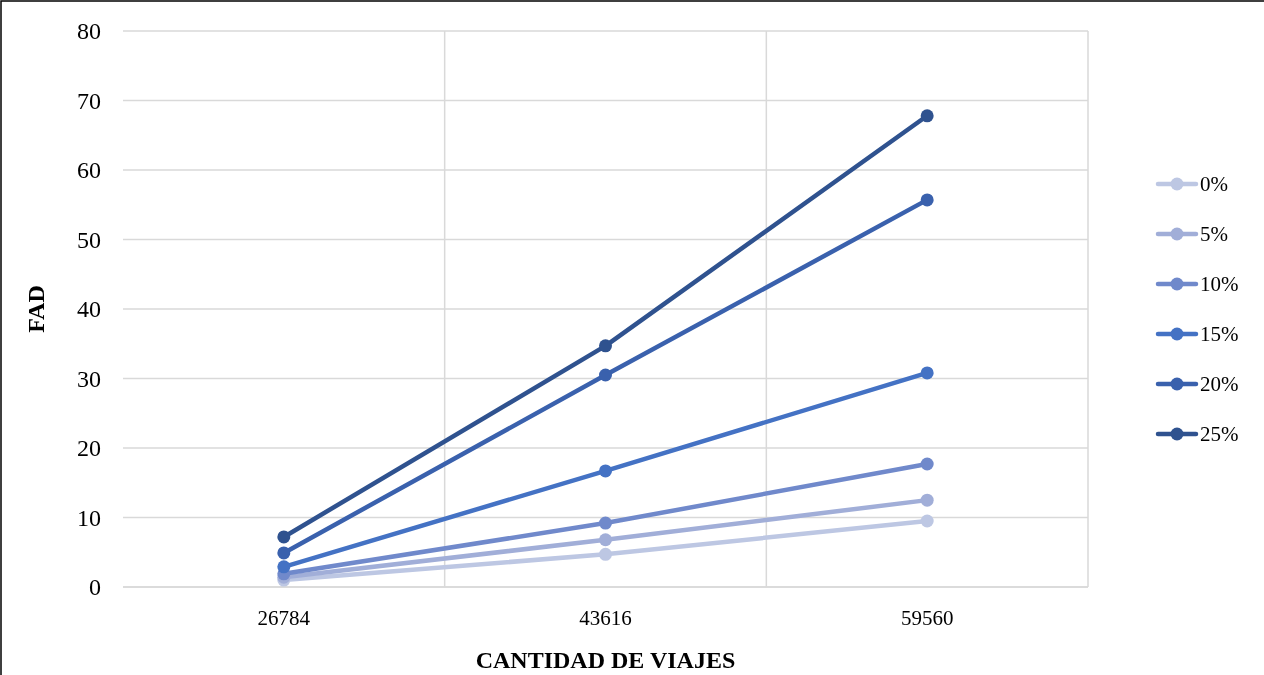 The image size is (1264, 675). What do you see at coordinates (927, 618) in the screenshot?
I see `x-tick-label: 59560` at bounding box center [927, 618].